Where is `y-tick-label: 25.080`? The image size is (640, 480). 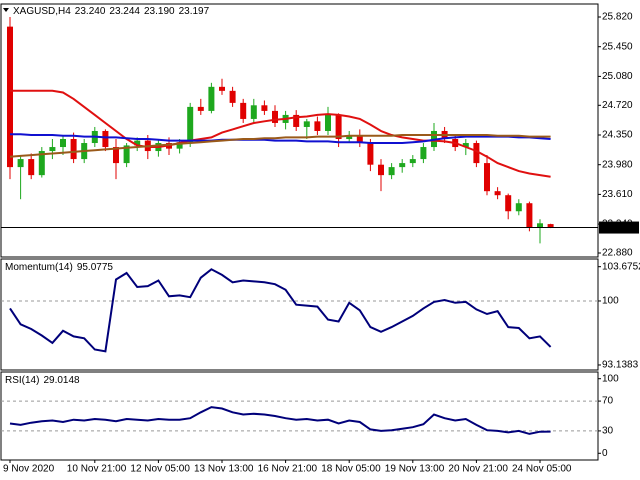
y-tick-label: 25.080 is located at coordinates (617, 76).